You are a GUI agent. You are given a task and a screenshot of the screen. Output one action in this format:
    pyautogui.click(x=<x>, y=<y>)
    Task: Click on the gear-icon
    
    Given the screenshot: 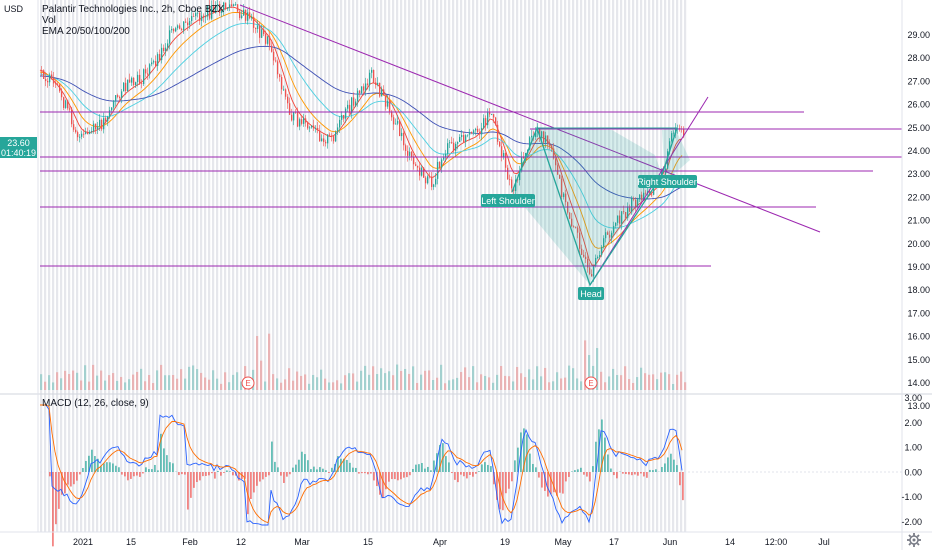 What is the action you would take?
    pyautogui.click(x=914, y=540)
    